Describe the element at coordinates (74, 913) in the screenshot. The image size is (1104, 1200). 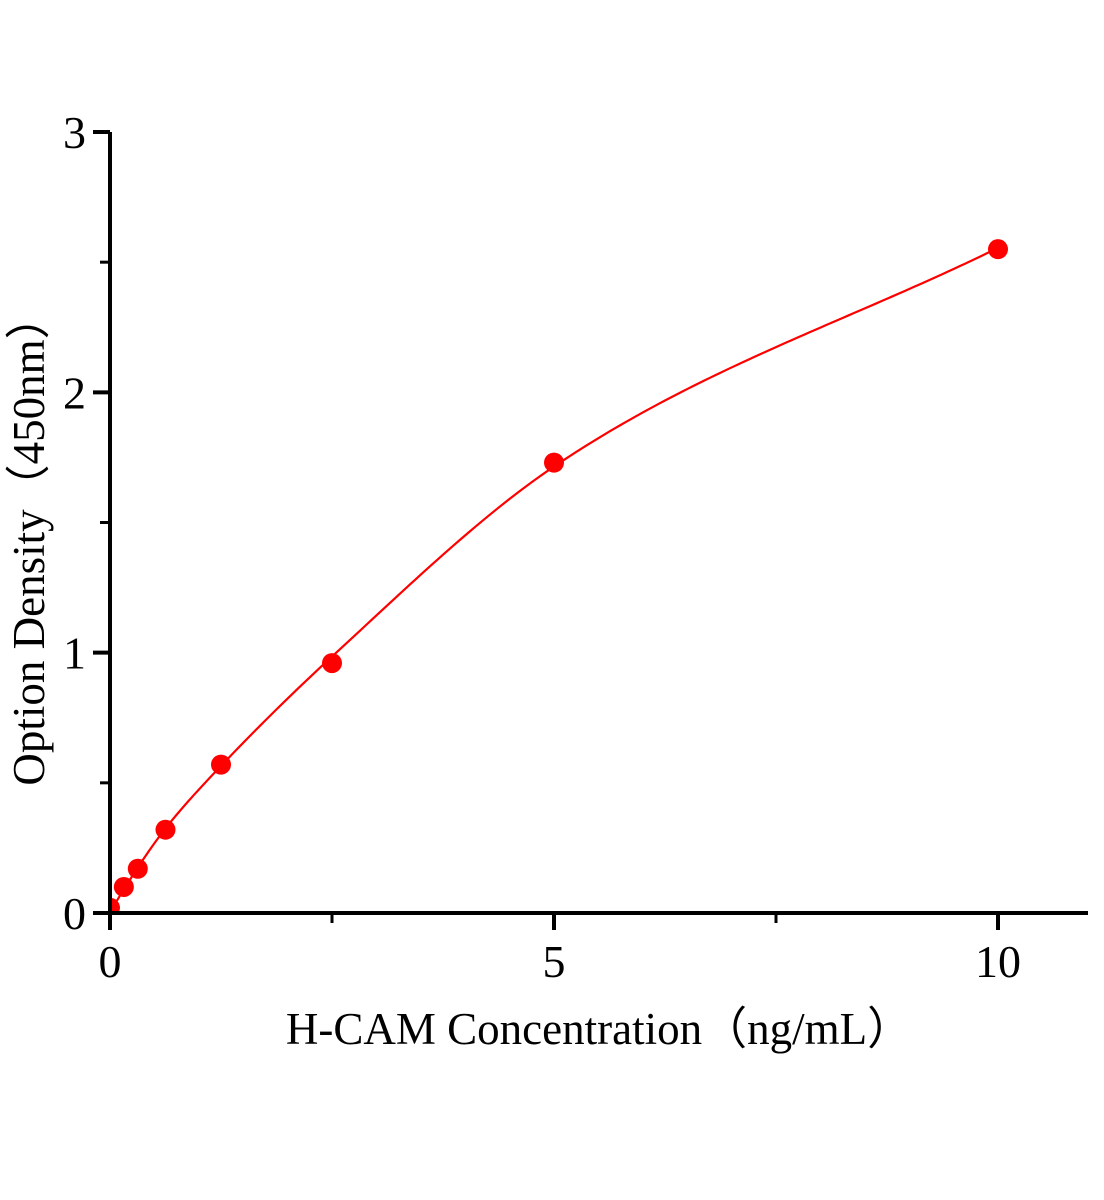
I see `y-tick-label: 0` at that location.